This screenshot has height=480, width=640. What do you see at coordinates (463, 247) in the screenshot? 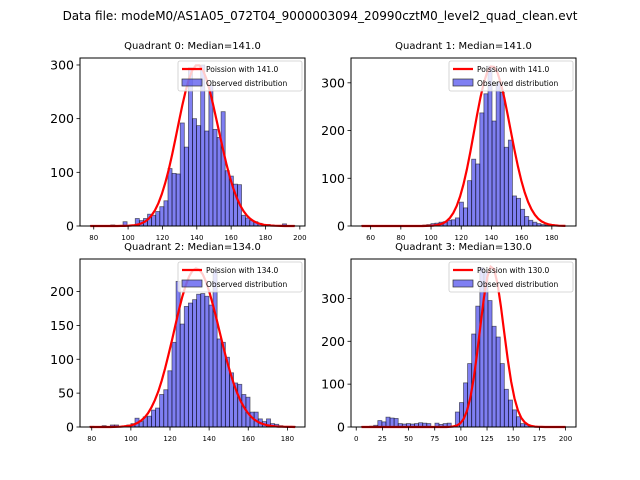
I see `subplot-title: Quadrant 3: Median=130.0` at bounding box center [463, 247].